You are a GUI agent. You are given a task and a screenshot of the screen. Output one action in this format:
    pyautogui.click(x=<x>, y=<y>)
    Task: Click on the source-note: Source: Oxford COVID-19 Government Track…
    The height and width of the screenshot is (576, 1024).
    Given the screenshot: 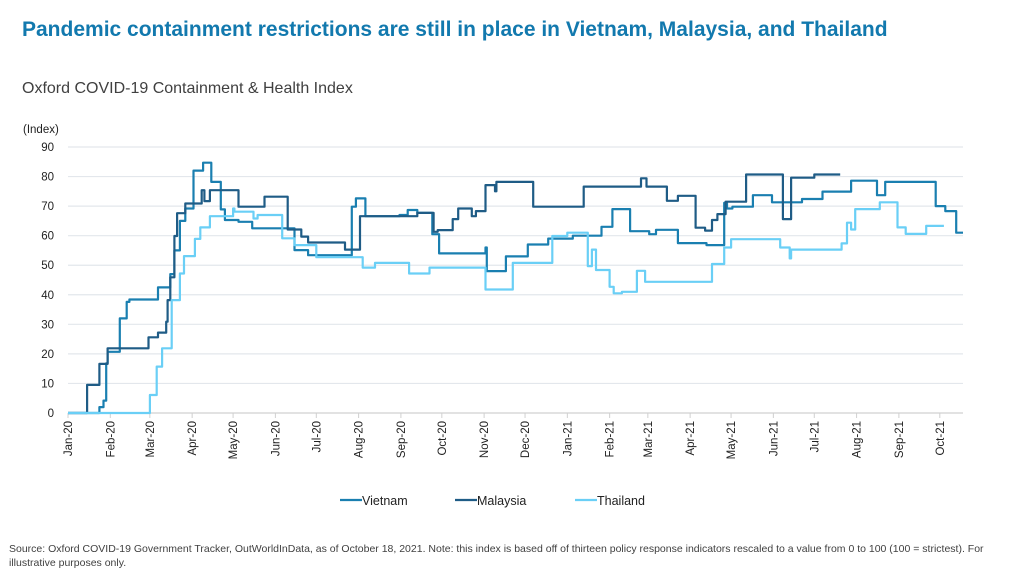 What is the action you would take?
    pyautogui.click(x=496, y=556)
    